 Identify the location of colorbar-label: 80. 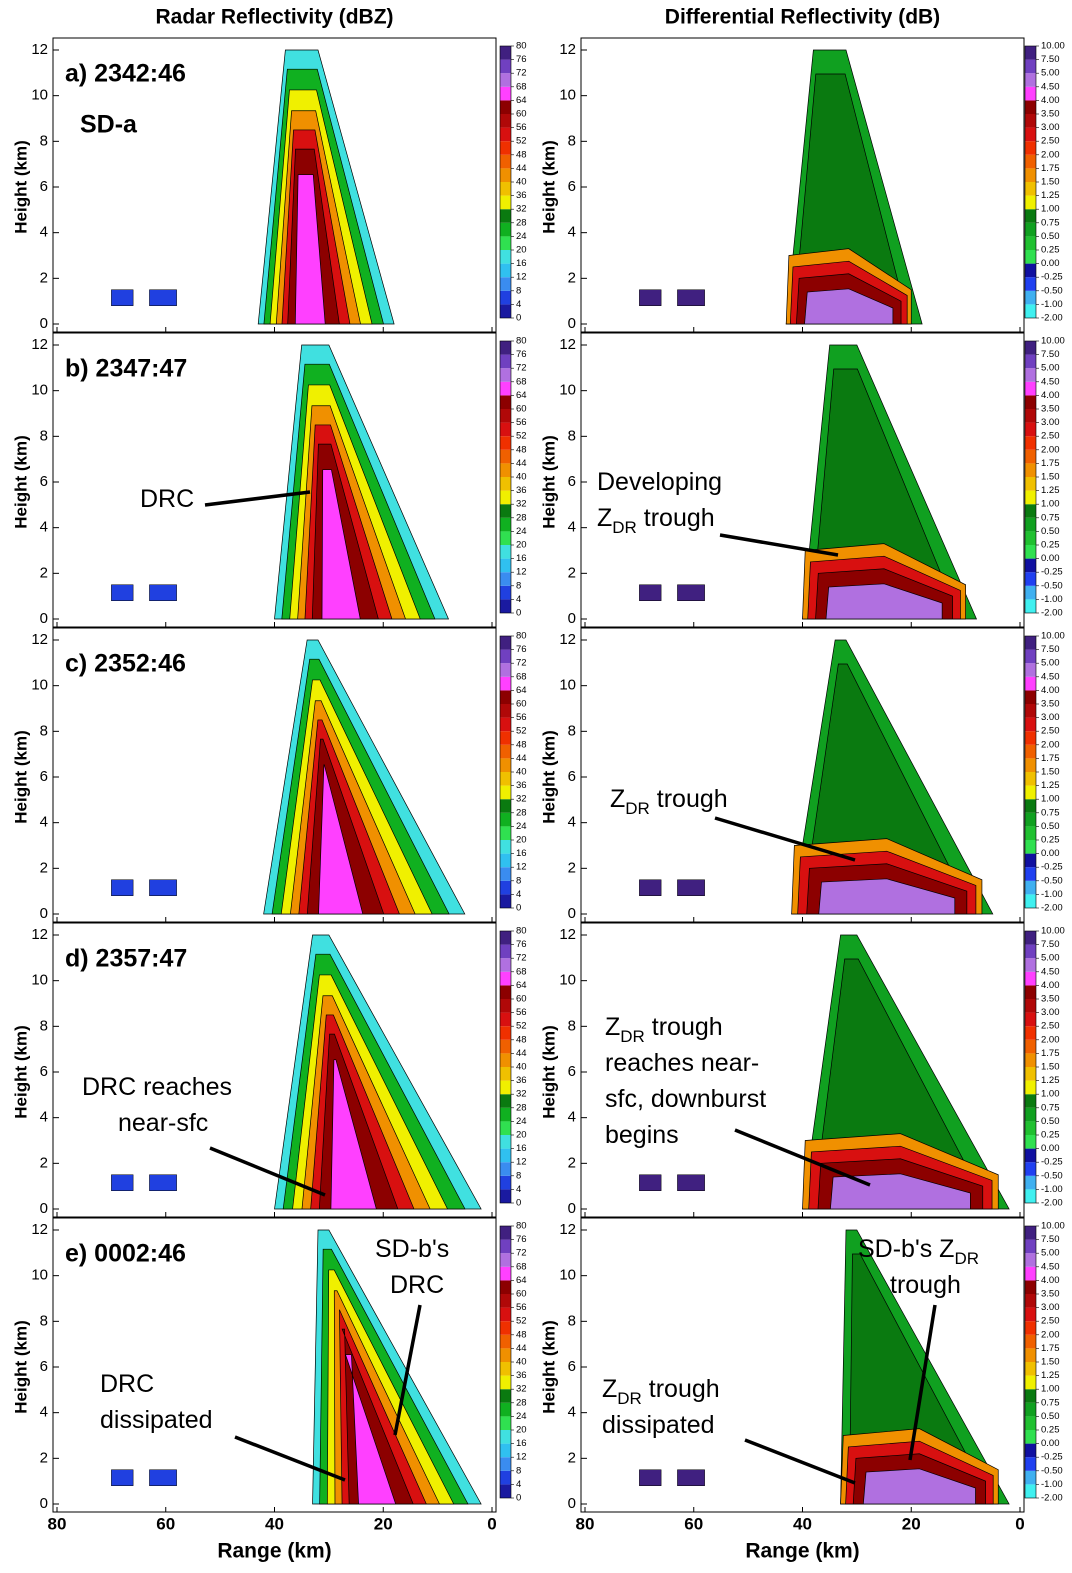
(521, 636).